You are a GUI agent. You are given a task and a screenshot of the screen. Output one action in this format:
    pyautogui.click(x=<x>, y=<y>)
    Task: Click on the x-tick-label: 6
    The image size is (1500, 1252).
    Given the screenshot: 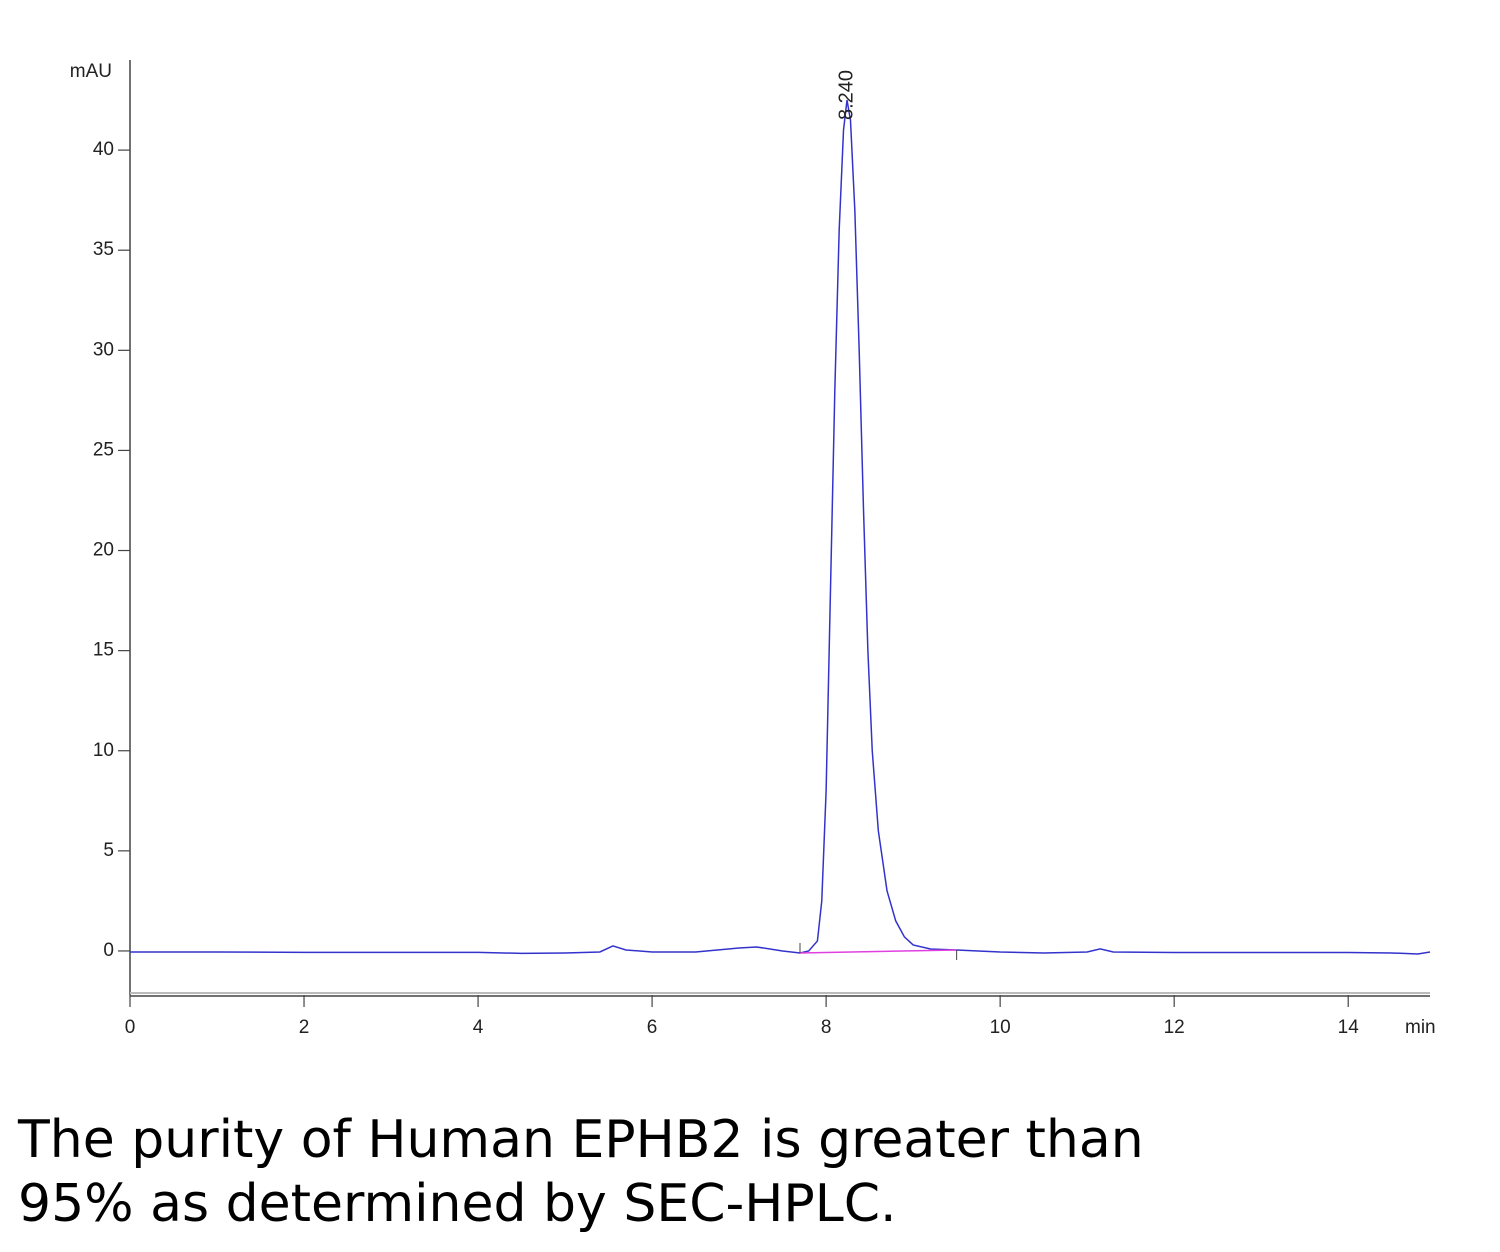 What is the action you would take?
    pyautogui.click(x=652, y=1027)
    